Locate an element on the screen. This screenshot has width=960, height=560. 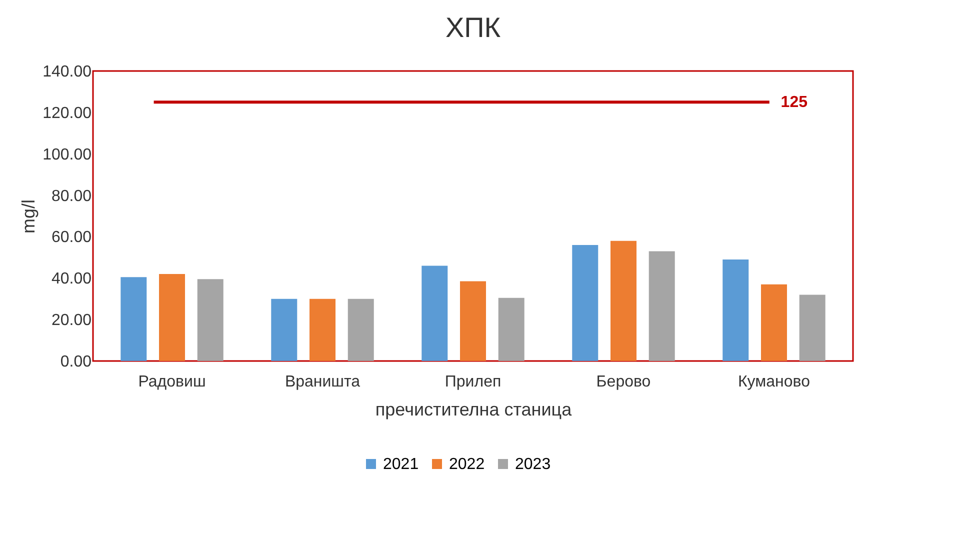
x-tick-label: Радовиш is located at coordinates (172, 382).